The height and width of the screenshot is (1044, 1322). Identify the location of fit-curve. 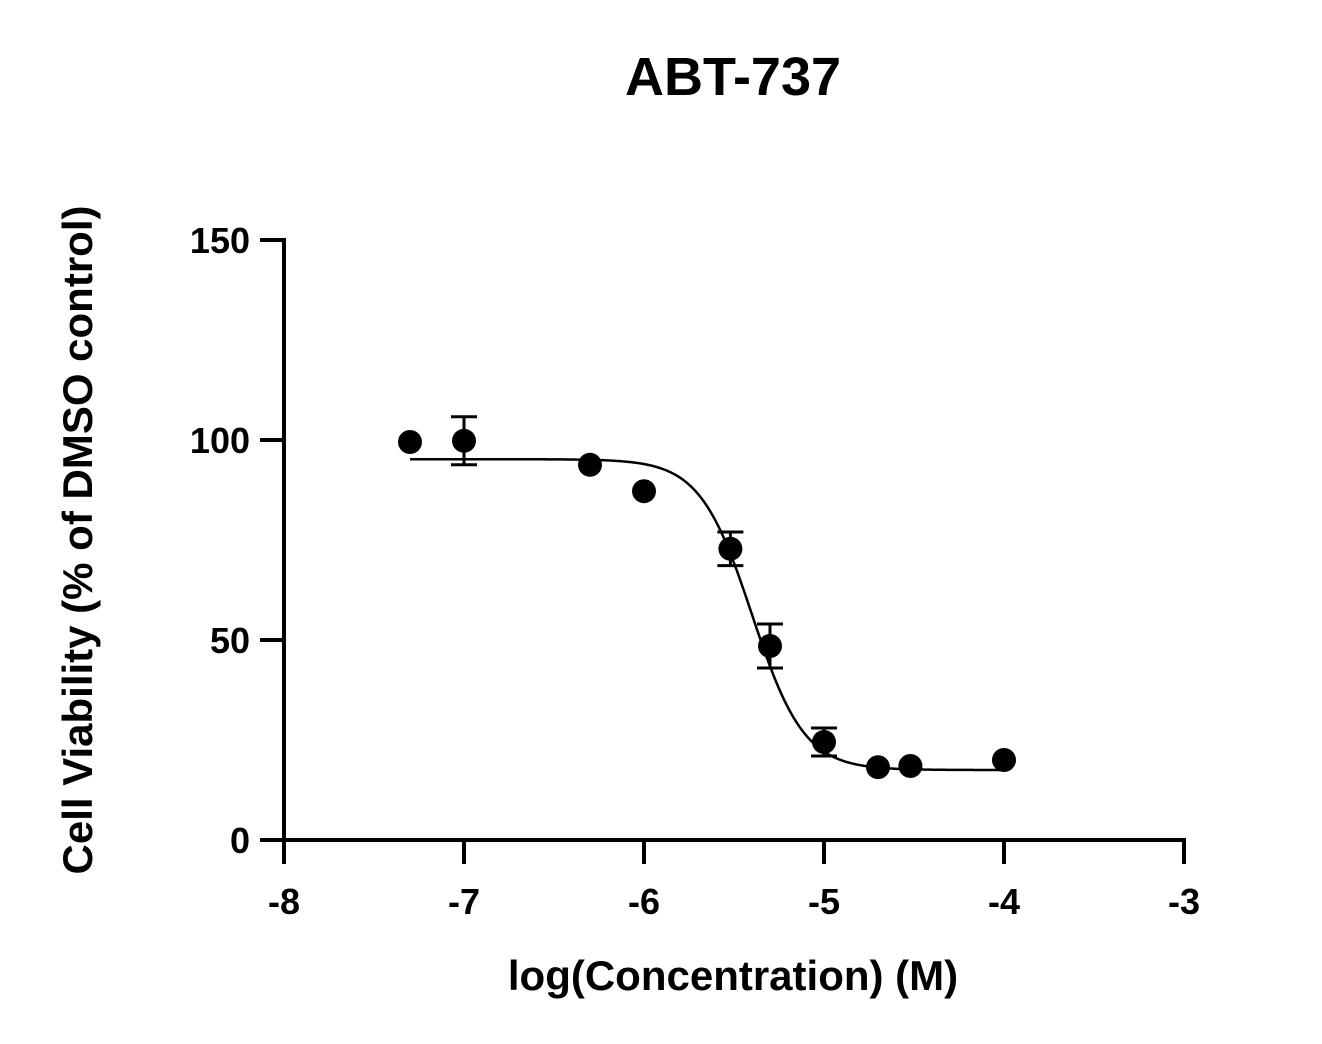
(707, 614).